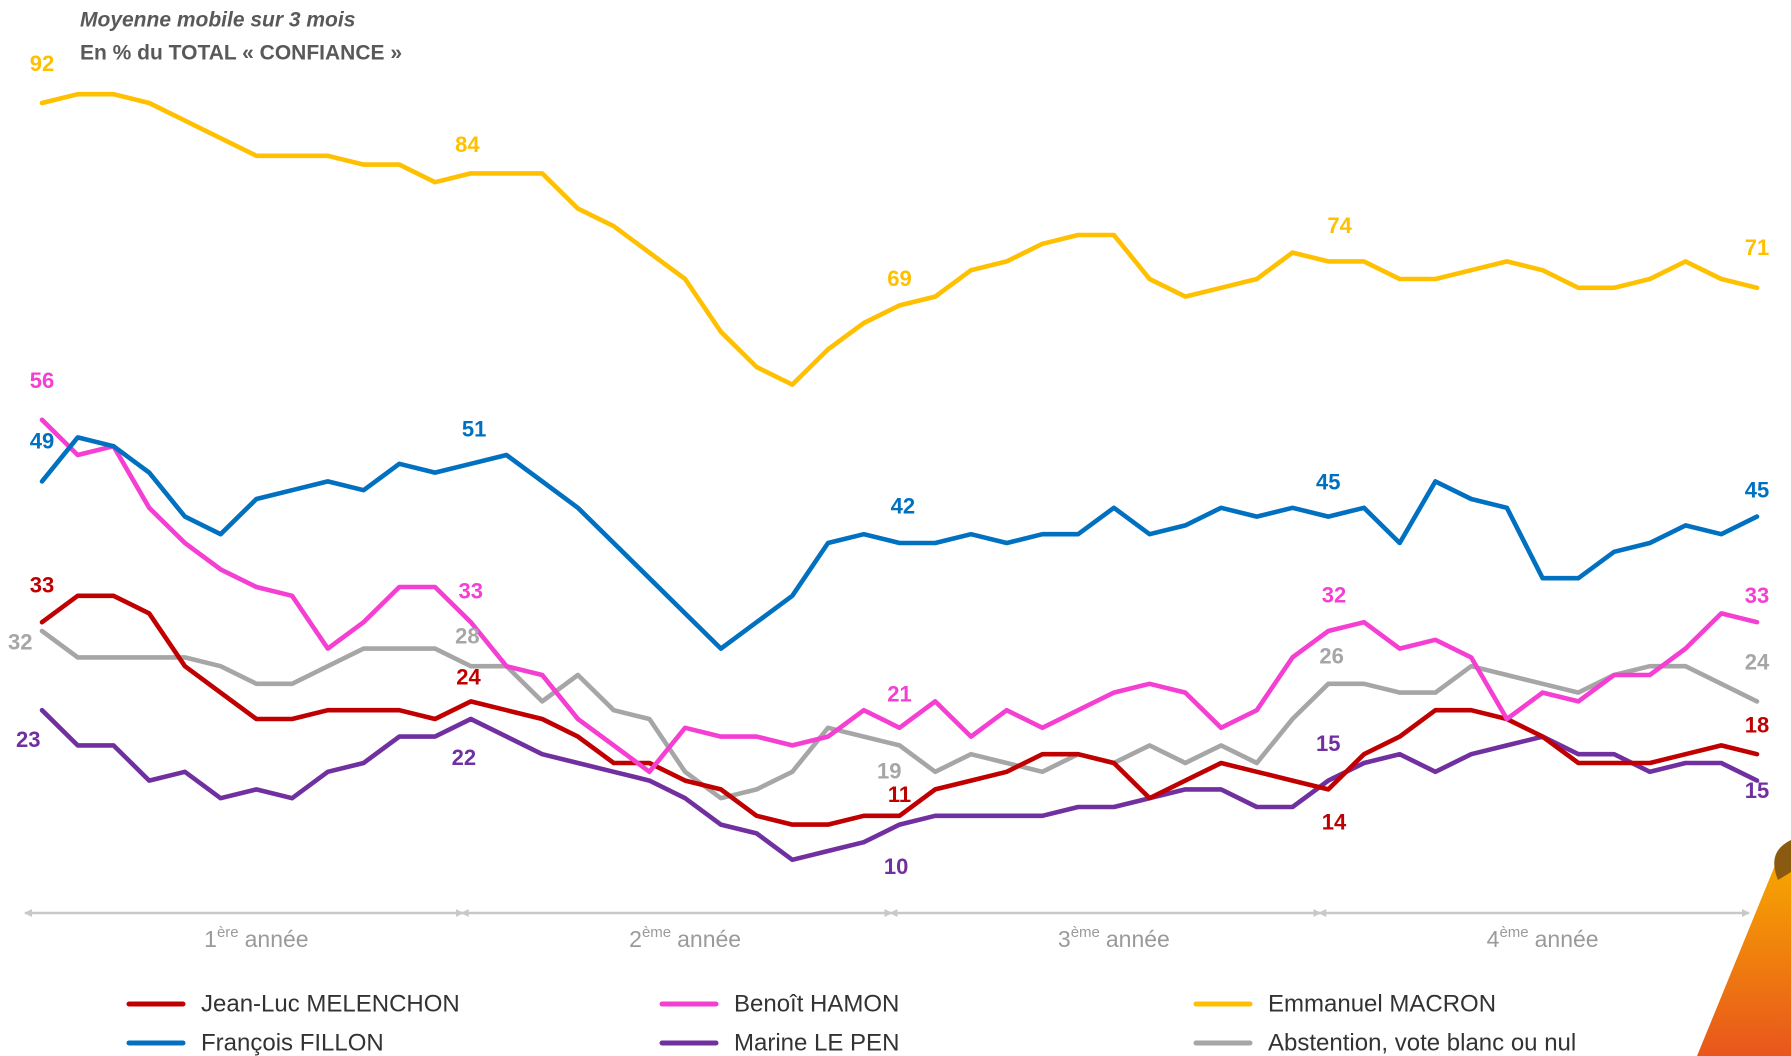 This screenshot has height=1056, width=1791. What do you see at coordinates (42, 440) in the screenshot?
I see `value-label: 49` at bounding box center [42, 440].